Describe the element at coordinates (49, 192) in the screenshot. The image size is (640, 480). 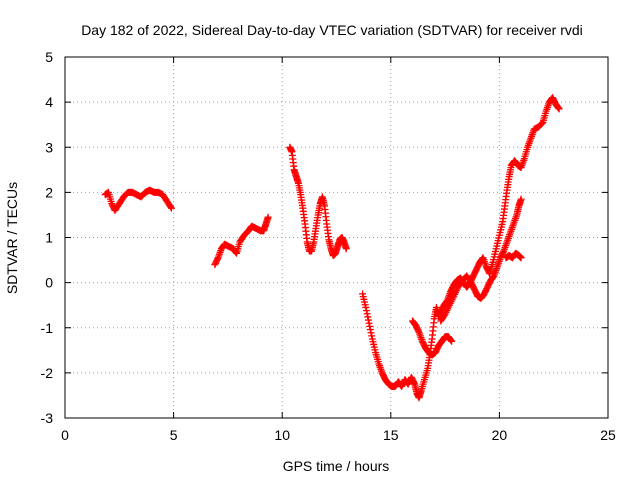
I see `y-tick-label: 2` at that location.